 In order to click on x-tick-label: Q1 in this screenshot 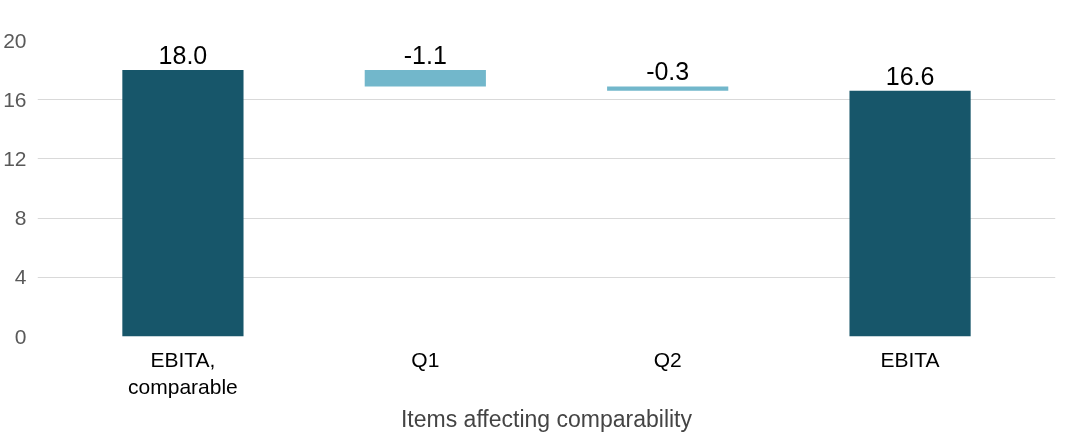, I will do `click(425, 359)`.